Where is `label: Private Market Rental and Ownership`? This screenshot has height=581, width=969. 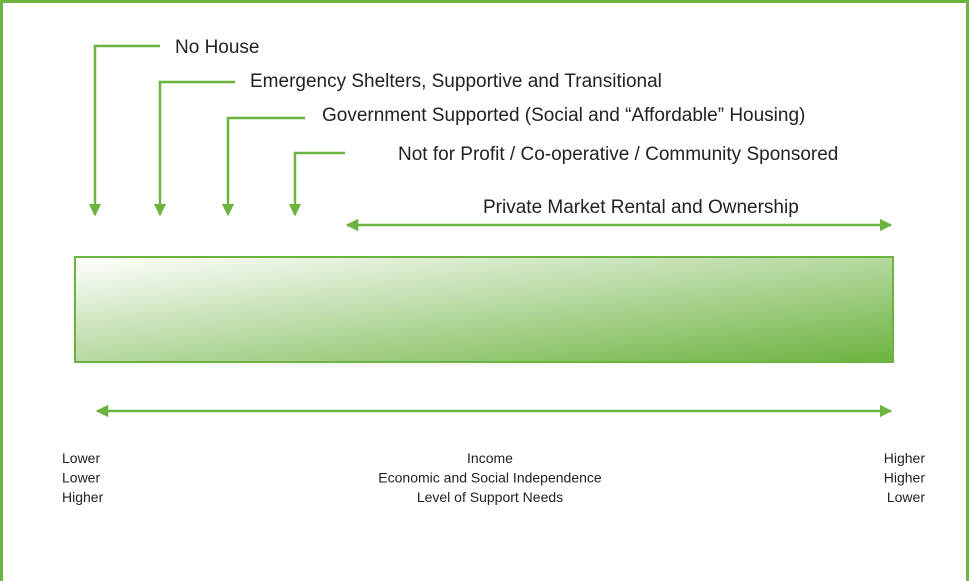 label: Private Market Rental and Ownership is located at coordinates (641, 207).